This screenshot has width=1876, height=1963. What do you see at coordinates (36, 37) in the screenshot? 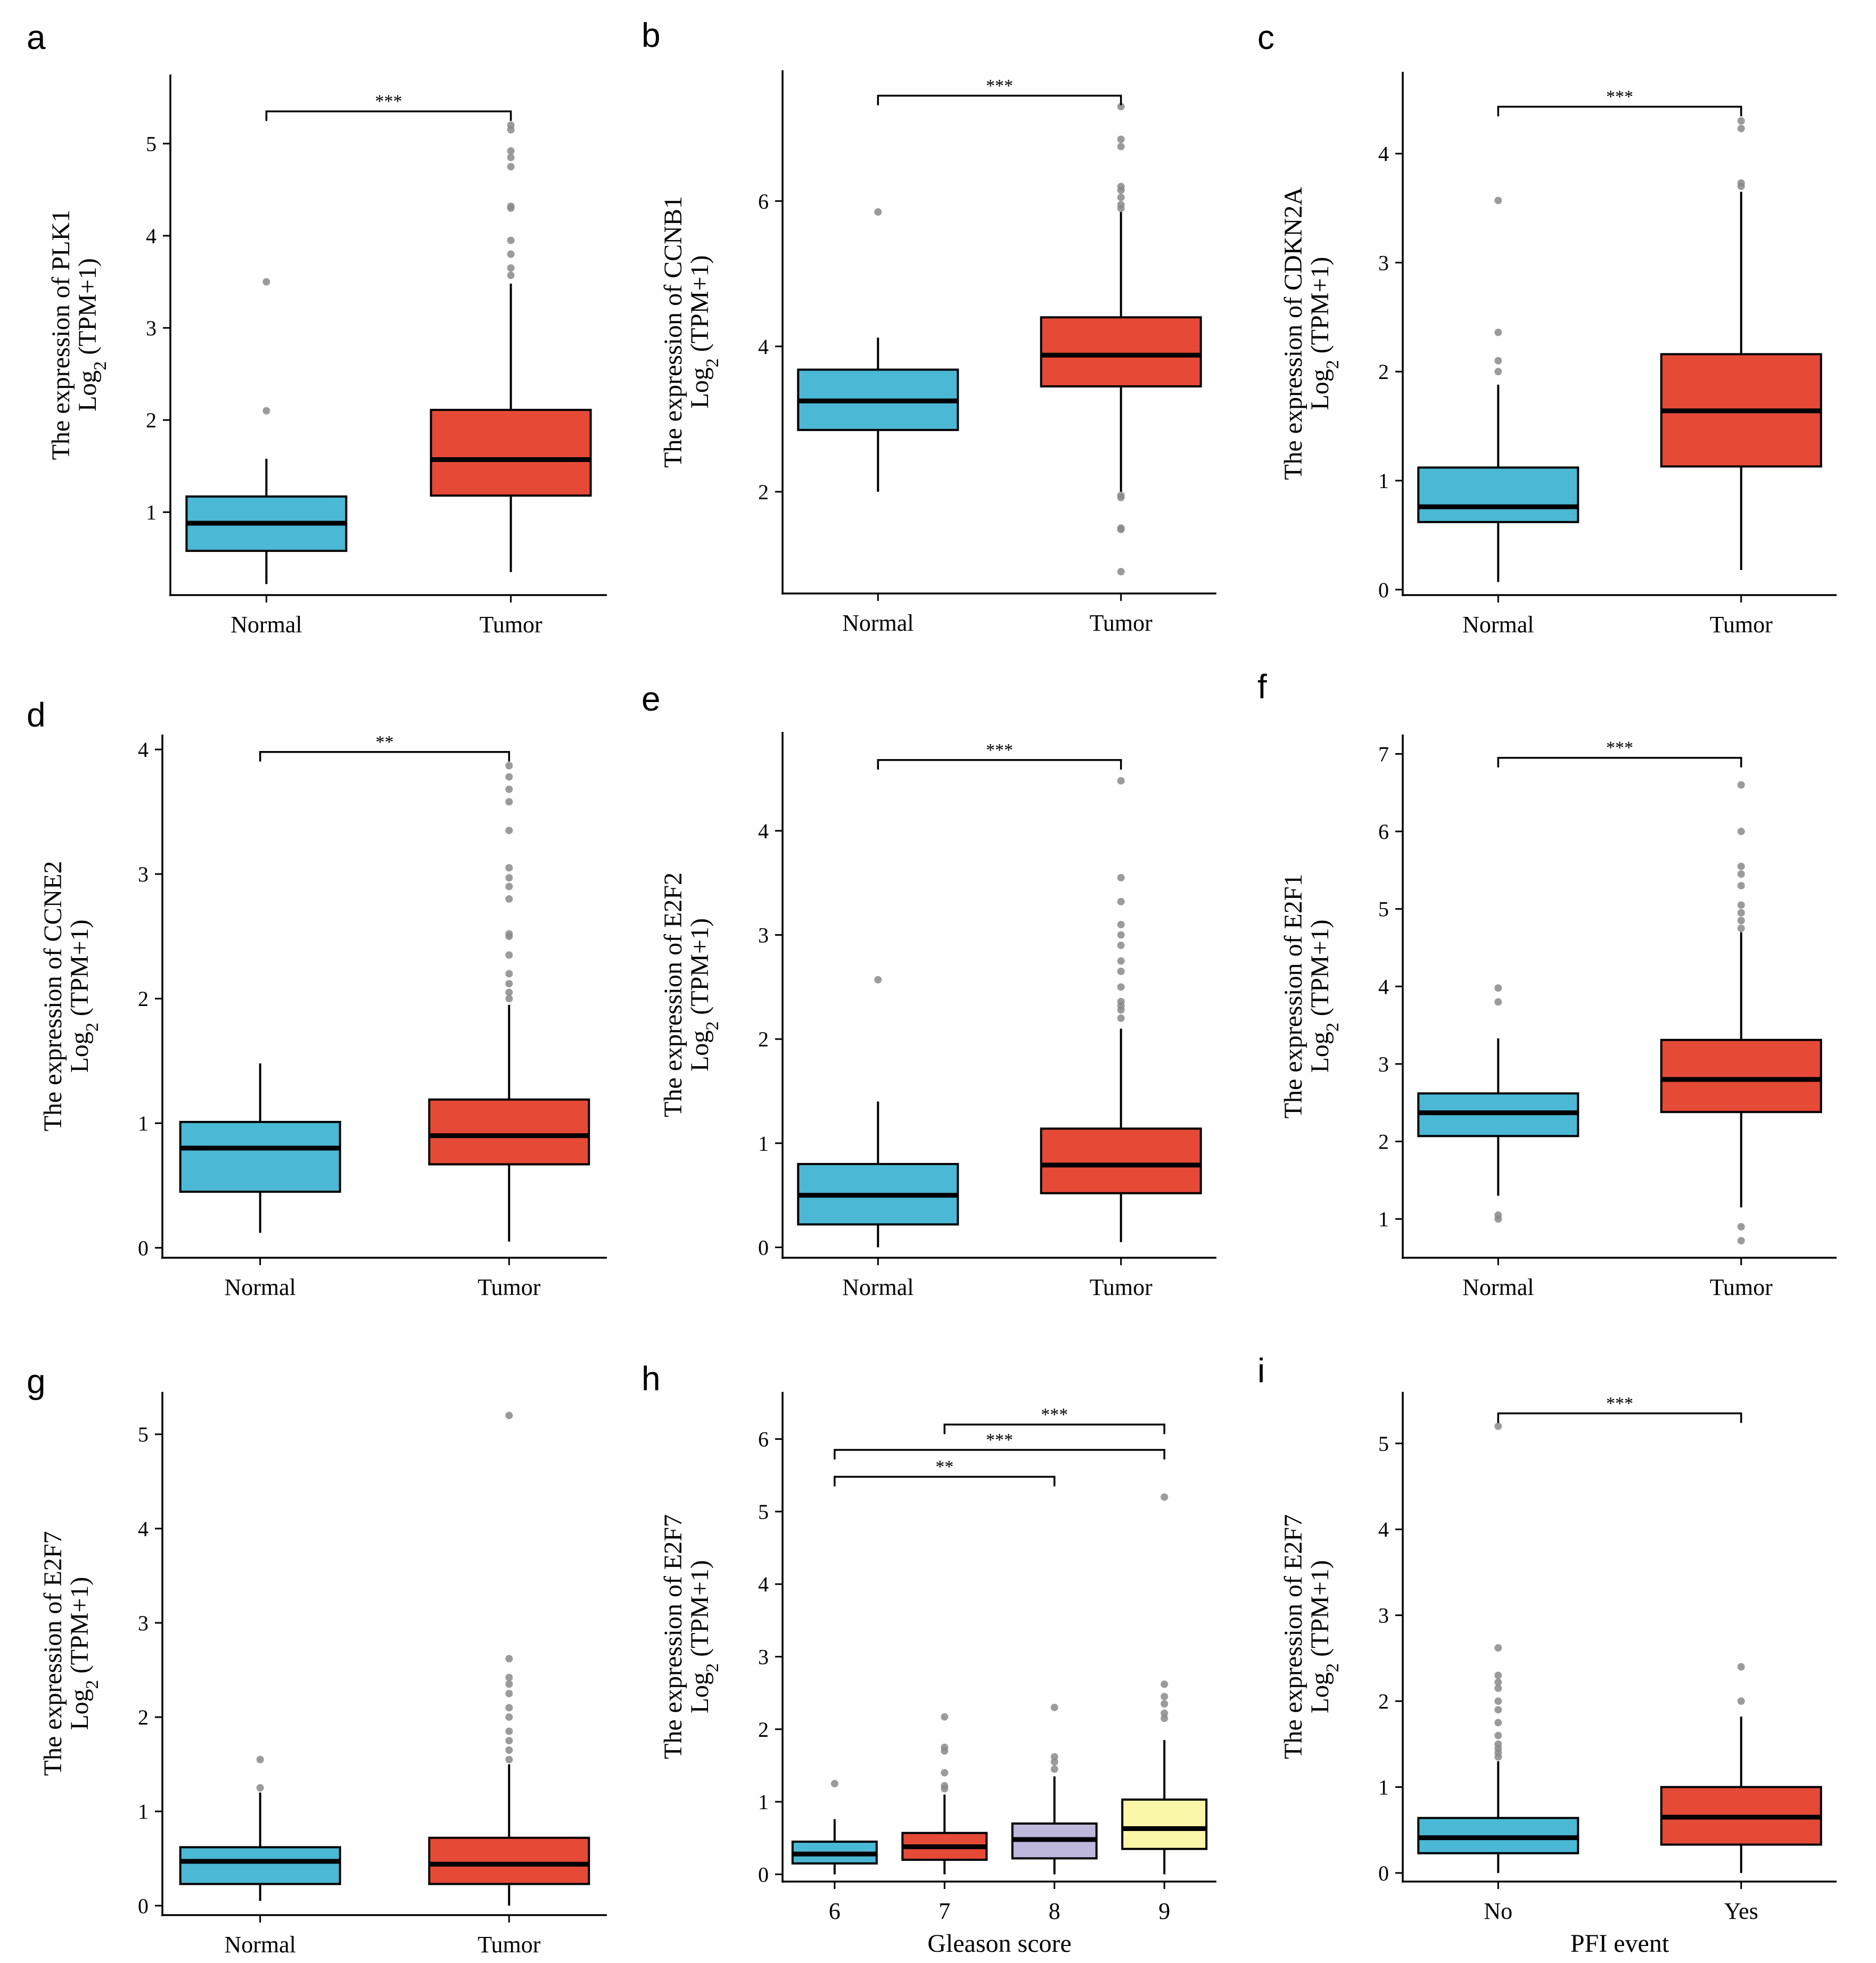
I see `panel-letter: a` at bounding box center [36, 37].